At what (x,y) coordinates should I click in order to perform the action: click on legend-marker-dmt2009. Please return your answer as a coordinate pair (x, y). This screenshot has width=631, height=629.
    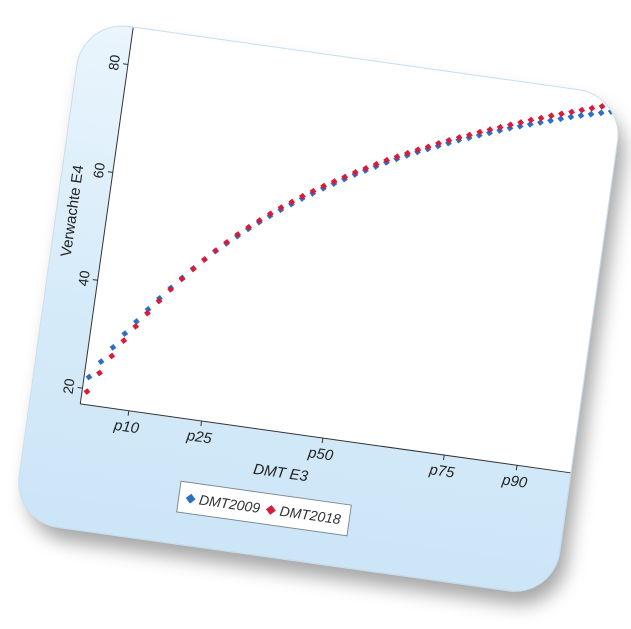
    Looking at the image, I should click on (190, 498).